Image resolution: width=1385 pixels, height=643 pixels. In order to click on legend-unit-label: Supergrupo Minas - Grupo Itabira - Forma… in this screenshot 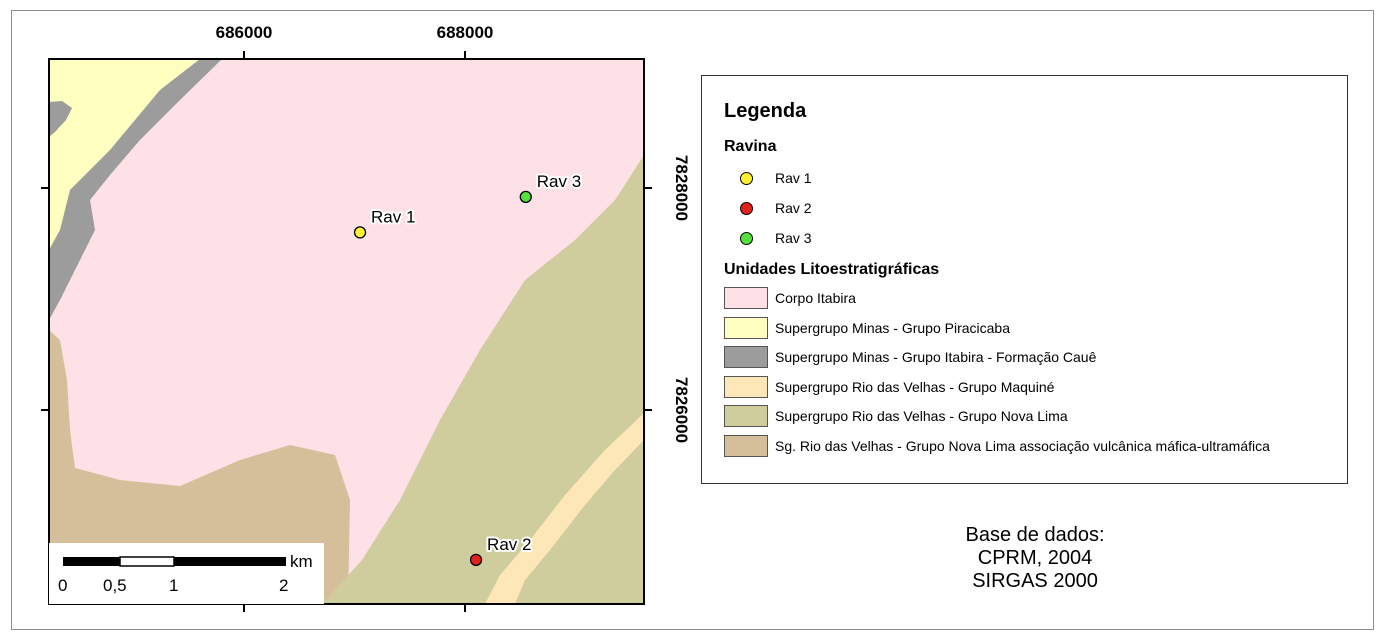, I will do `click(936, 357)`.